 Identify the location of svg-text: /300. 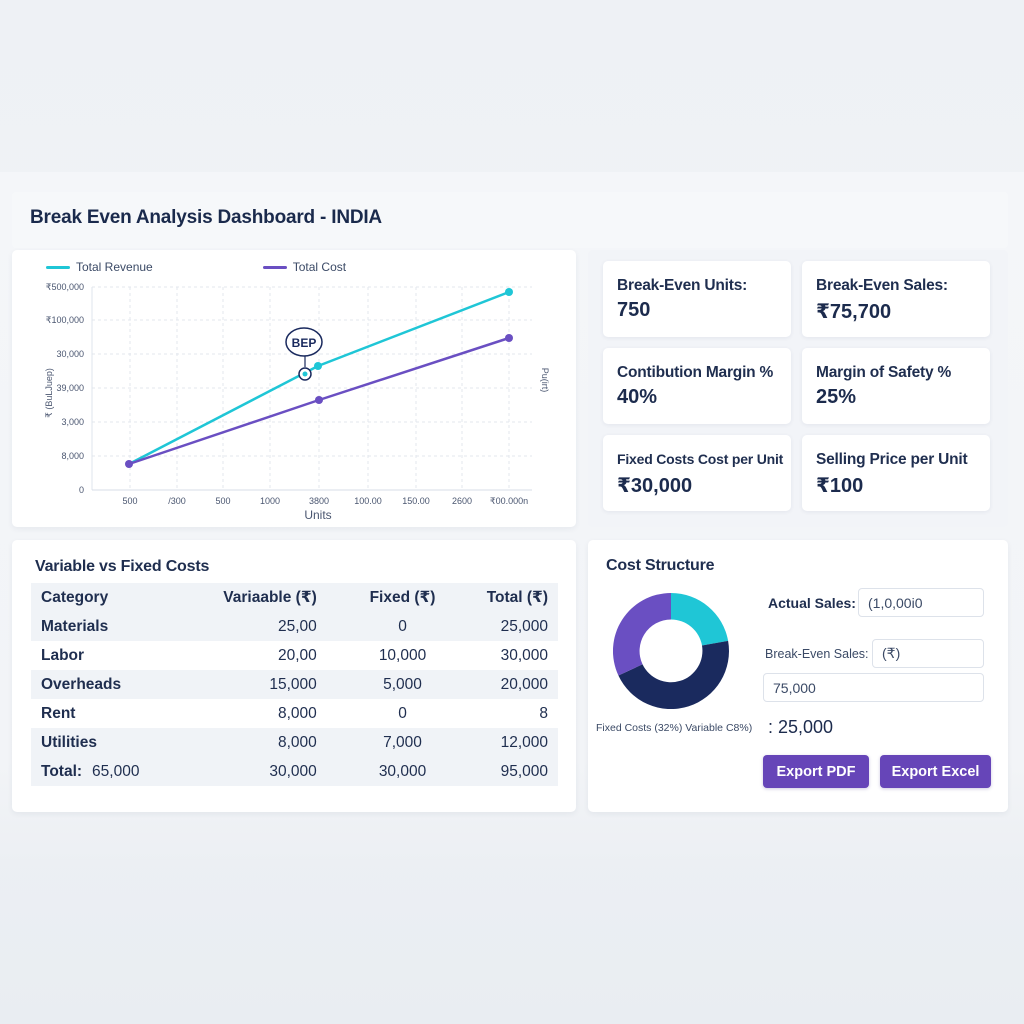
(177, 501).